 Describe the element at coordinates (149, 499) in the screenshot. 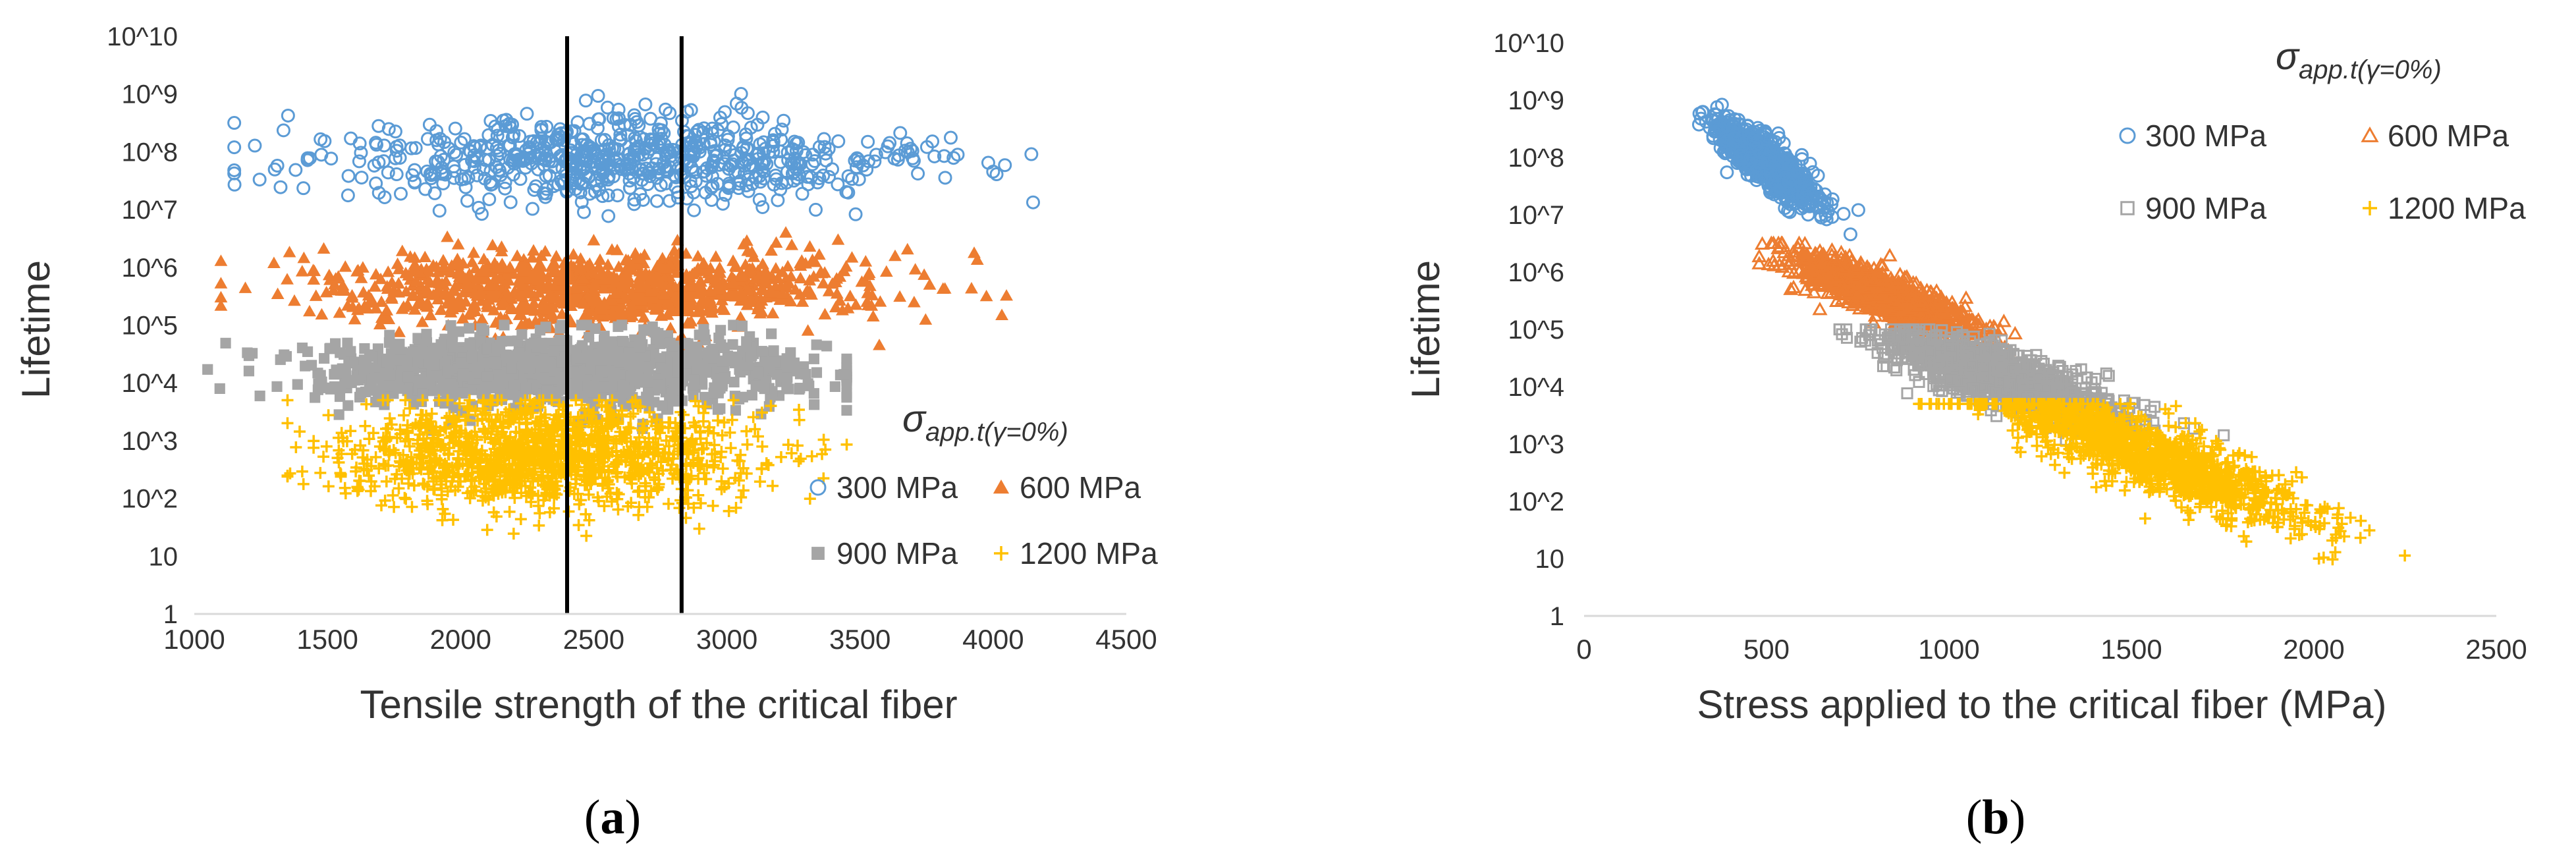

I see `a-y-tick-label: 10^2` at that location.